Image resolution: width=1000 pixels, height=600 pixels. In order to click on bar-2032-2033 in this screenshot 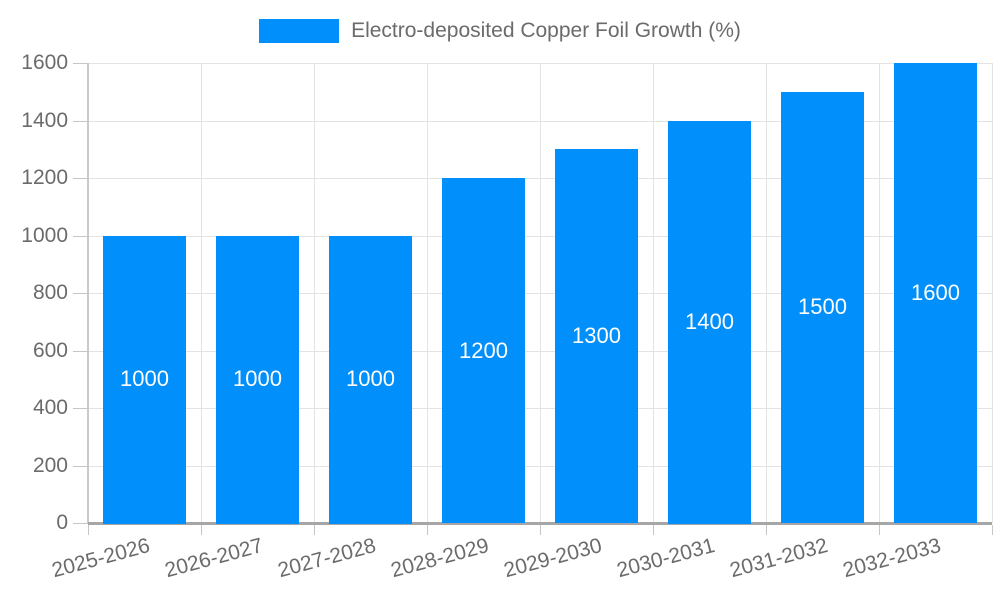, I will do `click(935, 293)`.